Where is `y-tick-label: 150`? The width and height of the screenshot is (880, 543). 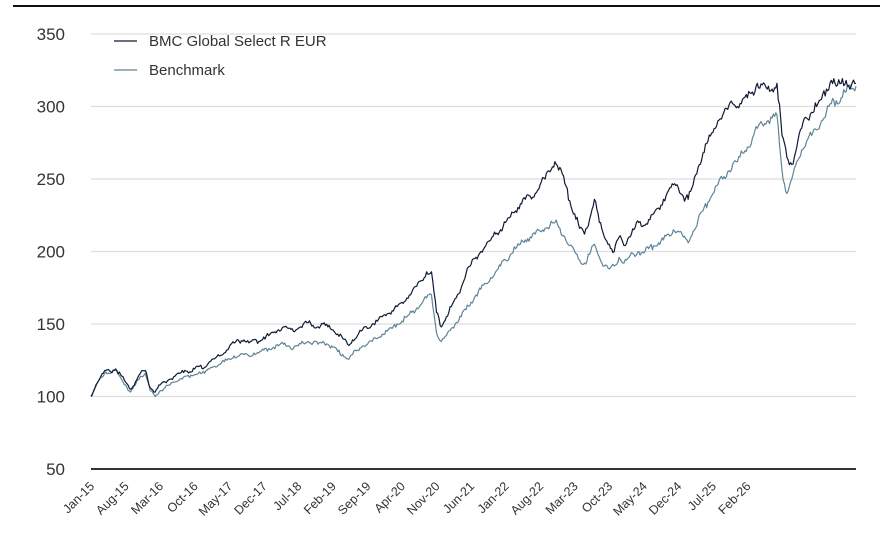
y-tick-label: 150 is located at coordinates (51, 324).